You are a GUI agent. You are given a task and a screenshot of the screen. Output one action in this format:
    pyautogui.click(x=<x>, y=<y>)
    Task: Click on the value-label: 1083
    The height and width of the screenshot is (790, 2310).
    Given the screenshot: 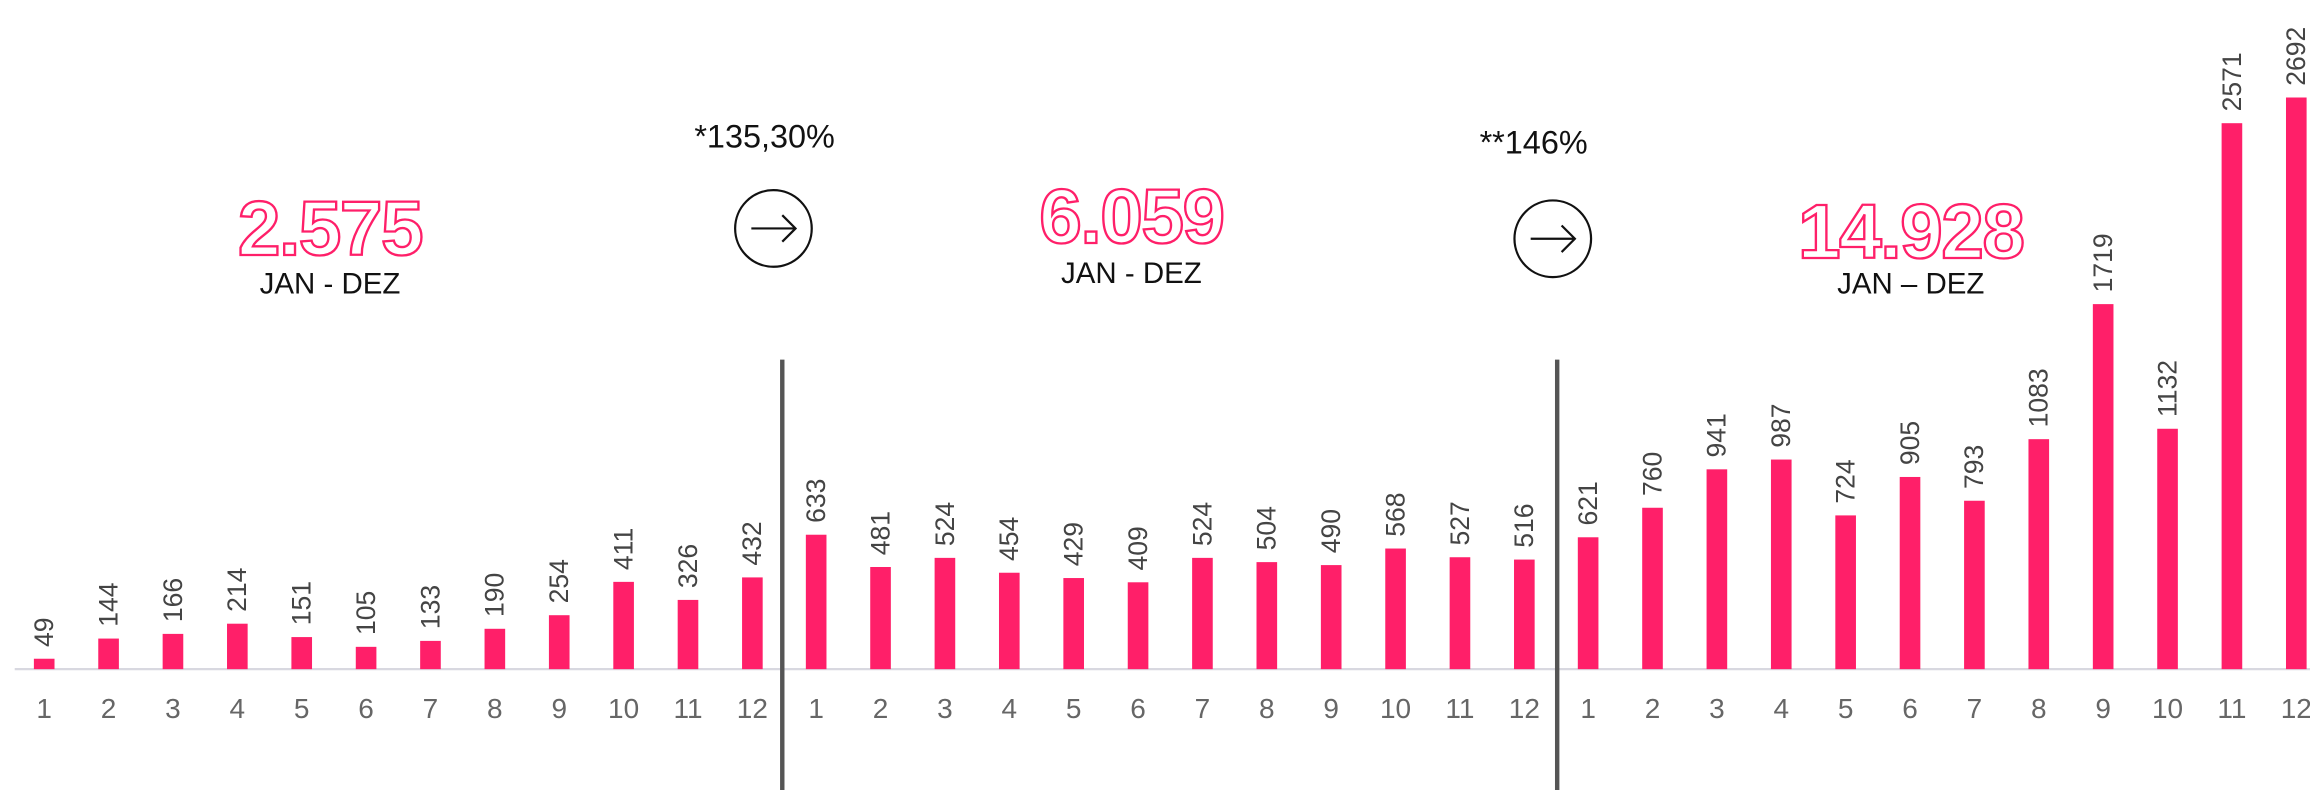 What is the action you would take?
    pyautogui.click(x=2039, y=397)
    